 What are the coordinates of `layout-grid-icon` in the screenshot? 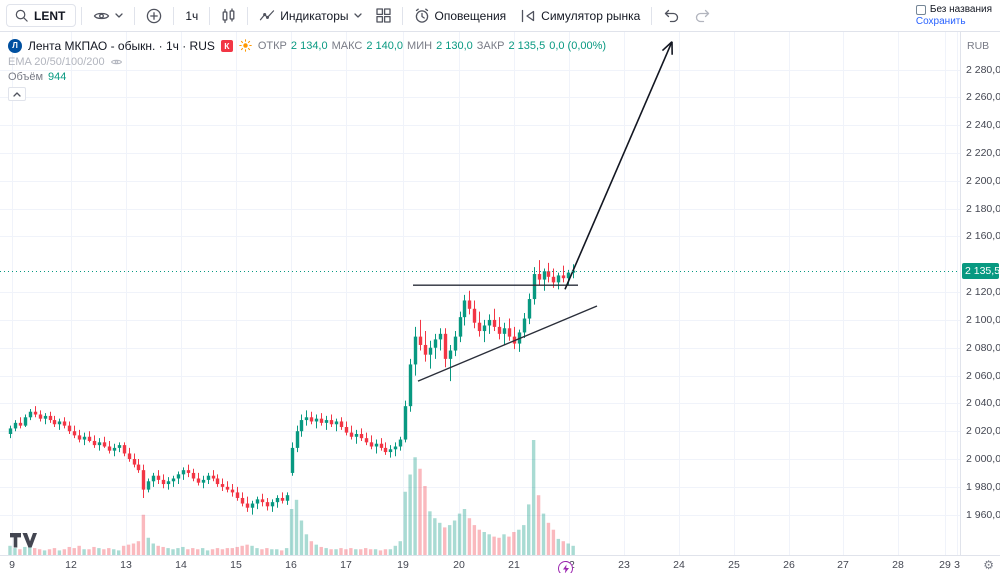 It's located at (383, 15).